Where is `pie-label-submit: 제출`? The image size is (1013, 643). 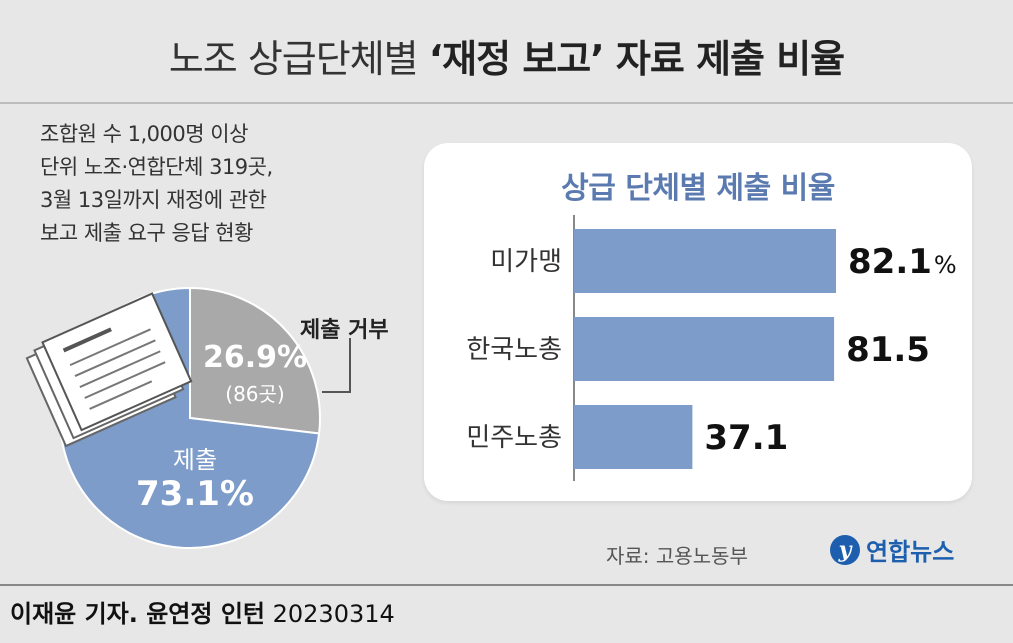 pie-label-submit: 제출 is located at coordinates (195, 460).